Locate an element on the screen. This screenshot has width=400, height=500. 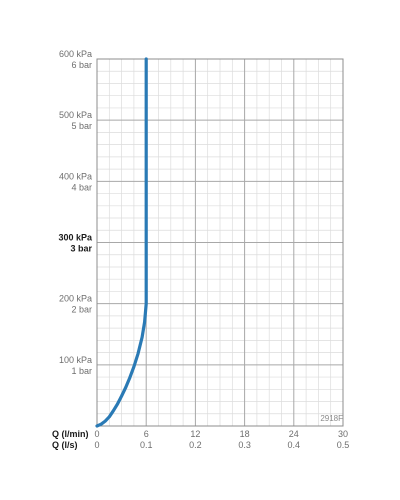
y-tick-label-kpa: 100 kPa is located at coordinates (75, 360).